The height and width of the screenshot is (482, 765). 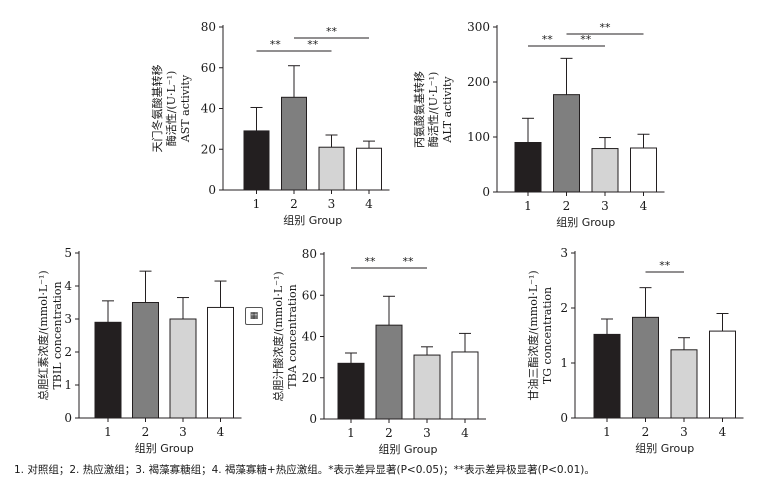 I want to click on alt-y-tick-label: 100, so click(x=478, y=137).